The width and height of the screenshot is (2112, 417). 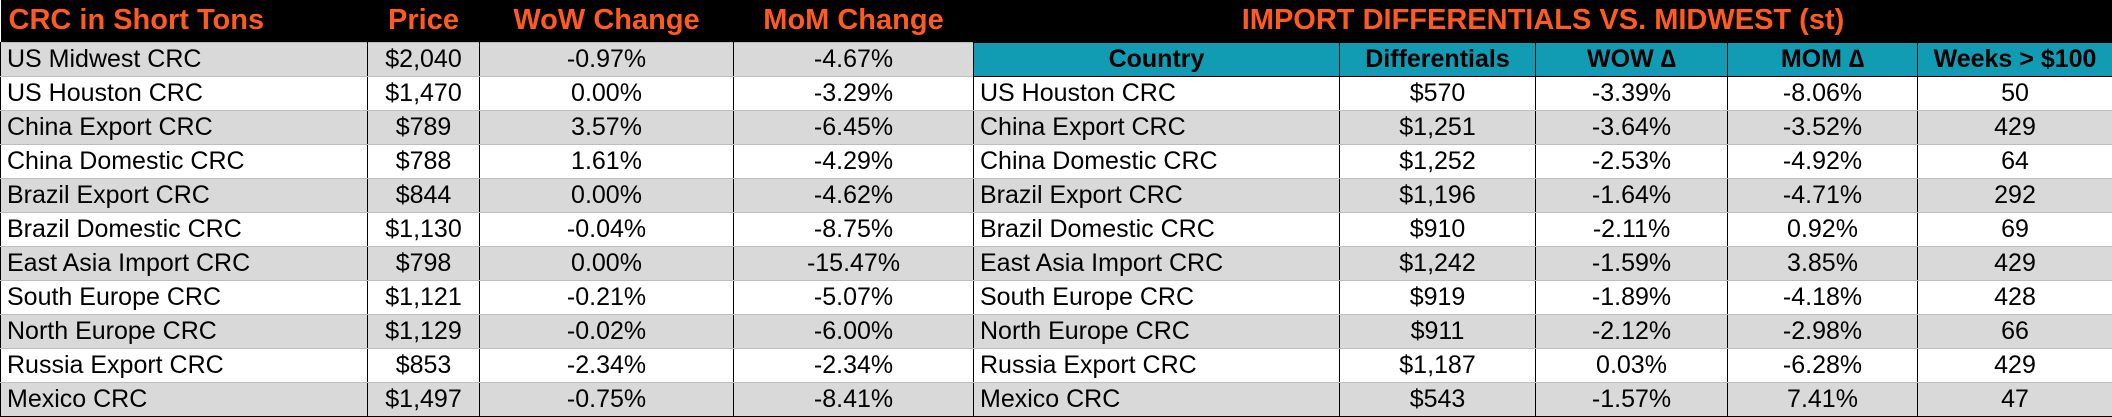 I want to click on value-cell: -0.97%, so click(x=606, y=59).